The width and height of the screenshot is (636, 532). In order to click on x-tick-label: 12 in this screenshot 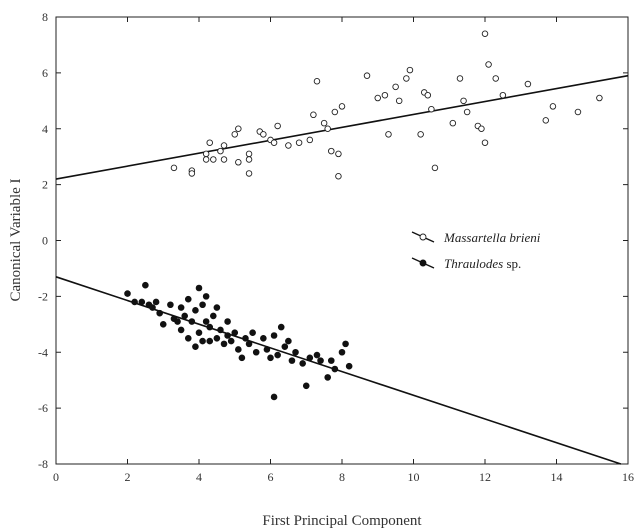, I will do `click(485, 477)`.